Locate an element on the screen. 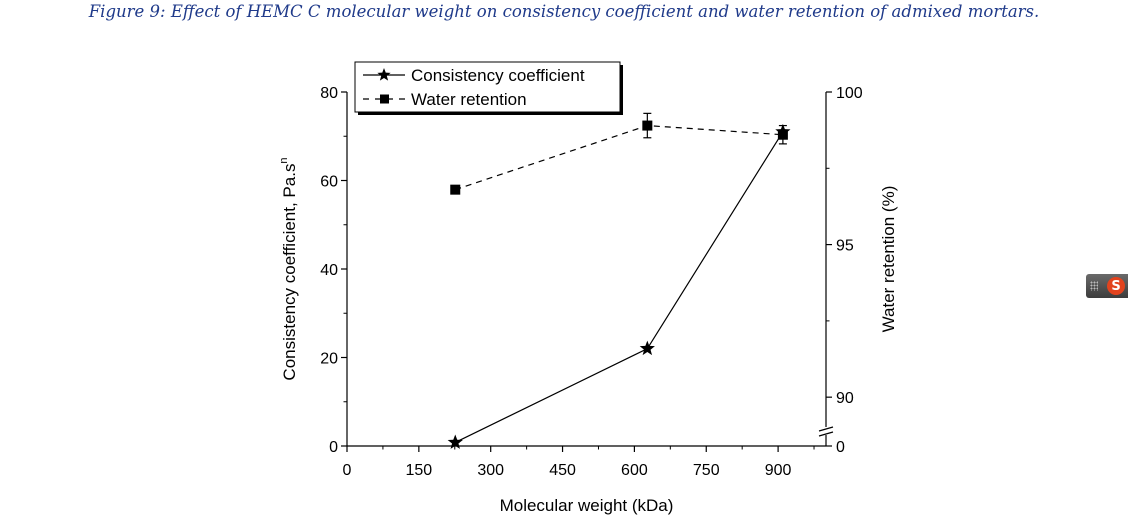 Image resolution: width=1128 pixels, height=525 pixels. axis-break-gap is located at coordinates (826, 431).